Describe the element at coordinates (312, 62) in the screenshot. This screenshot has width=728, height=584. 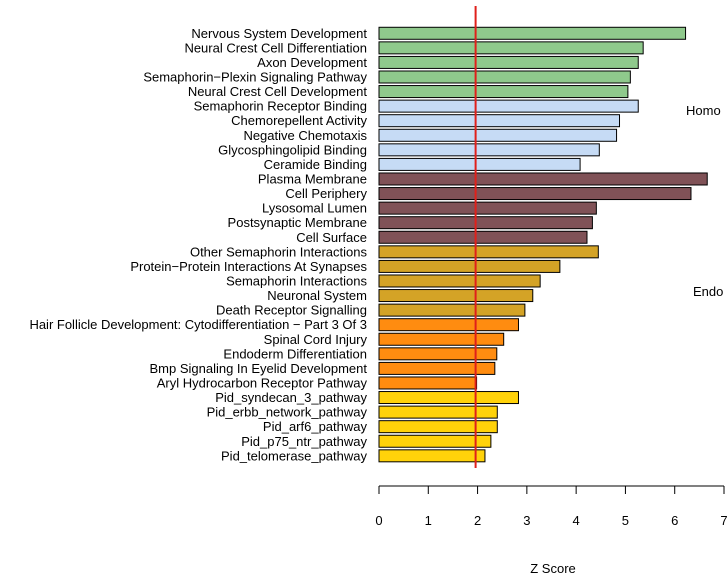
I see `category-label: Axon Development` at that location.